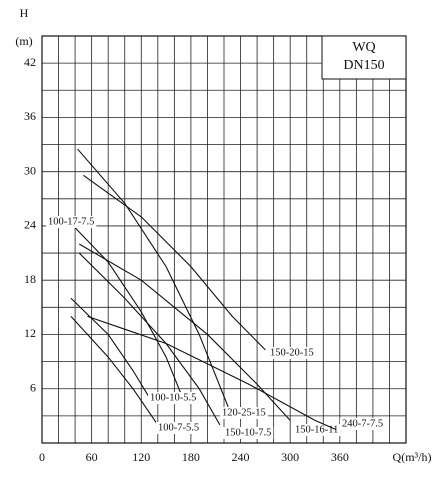 Image resolution: width=447 pixels, height=481 pixels. Describe the element at coordinates (23, 41) in the screenshot. I see `y-axis-unit: (m)` at that location.